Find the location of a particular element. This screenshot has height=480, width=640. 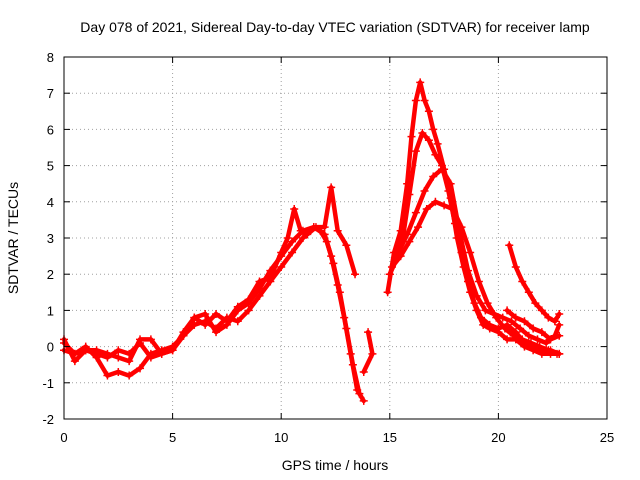

y-tick-label: 2 is located at coordinates (50, 274).